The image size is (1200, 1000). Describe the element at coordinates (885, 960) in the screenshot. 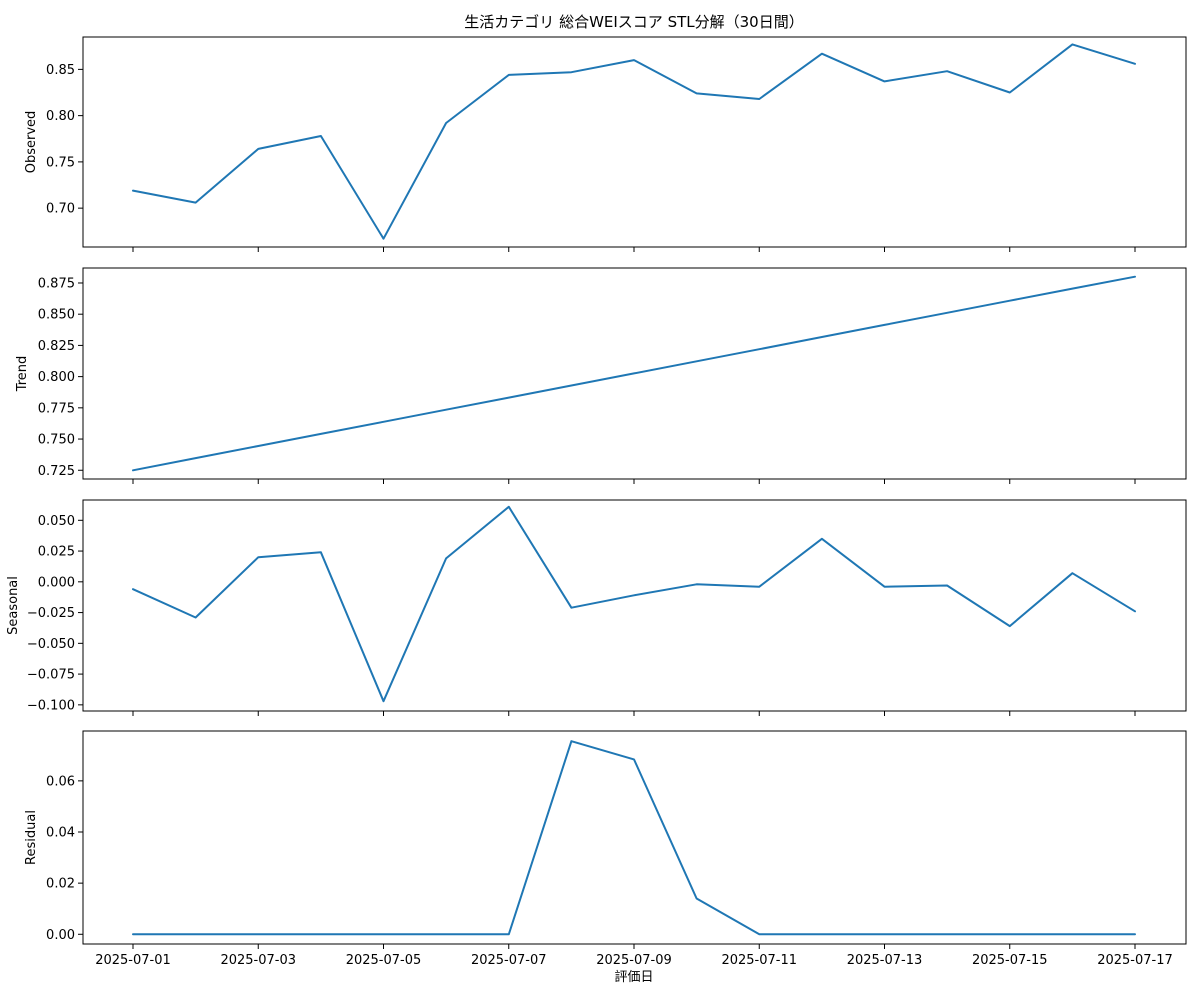

I see `x-tick-label: 2025-07-13` at that location.